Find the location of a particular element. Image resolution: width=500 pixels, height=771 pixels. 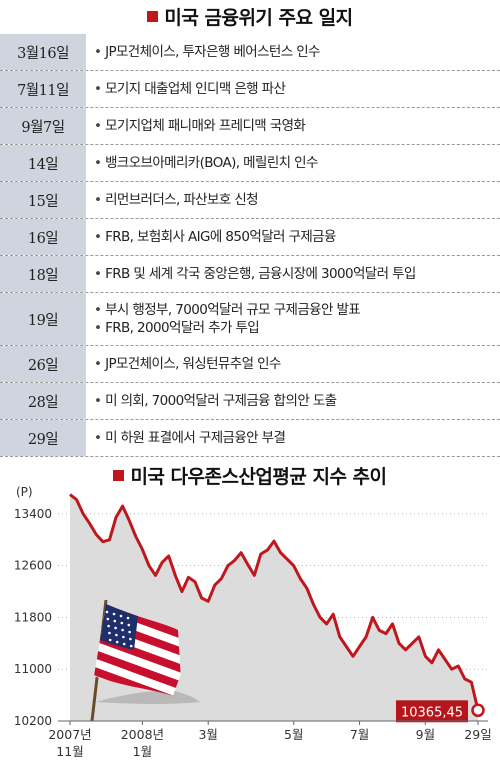

timeline-events: 리먼브러더스, 파산보호 신청 is located at coordinates (293, 200).